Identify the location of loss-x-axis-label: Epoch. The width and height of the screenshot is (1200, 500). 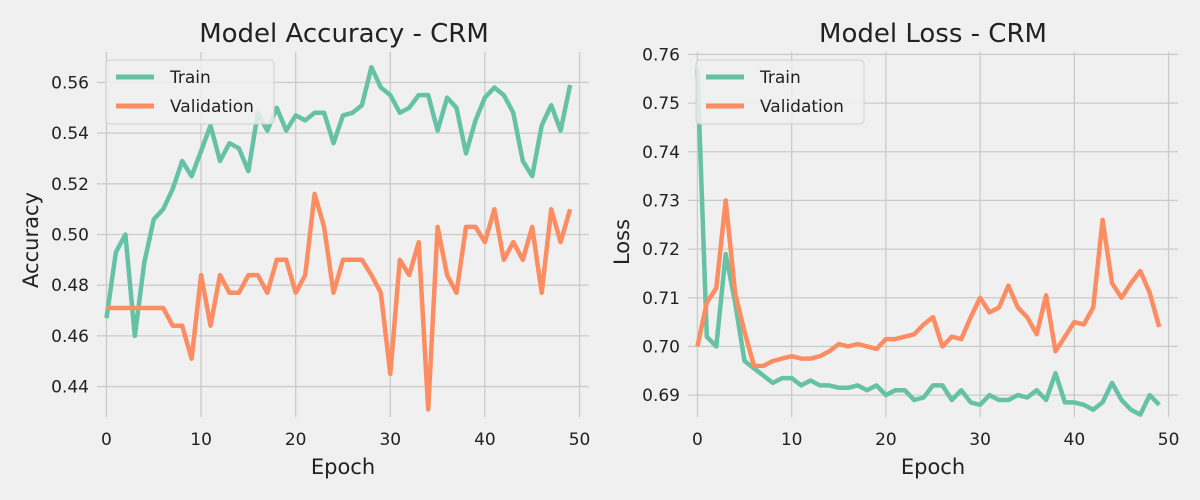
(933, 467).